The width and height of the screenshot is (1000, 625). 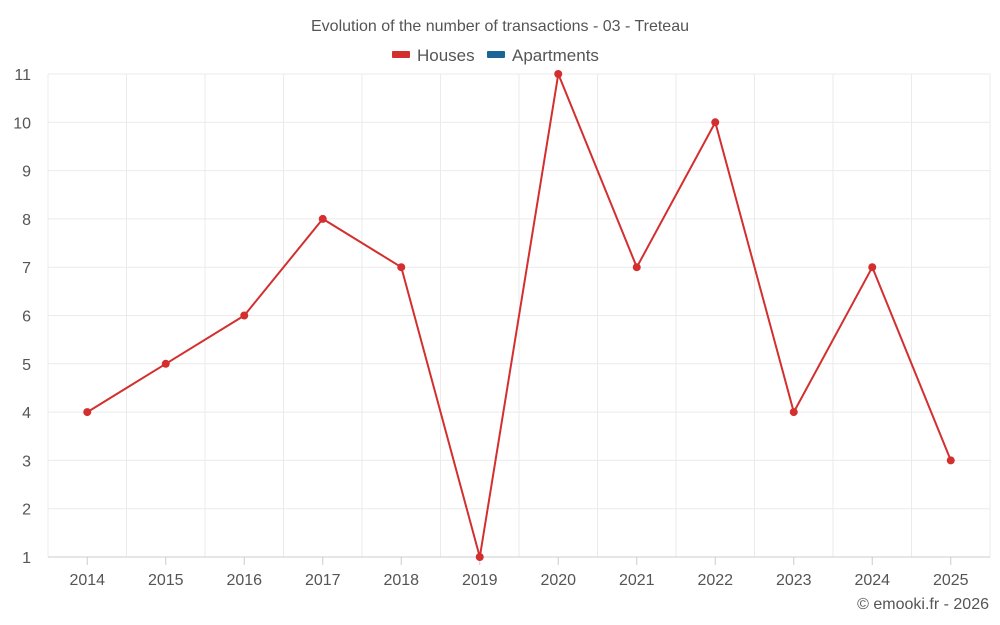 What do you see at coordinates (794, 580) in the screenshot?
I see `x-tick-label: 2023` at bounding box center [794, 580].